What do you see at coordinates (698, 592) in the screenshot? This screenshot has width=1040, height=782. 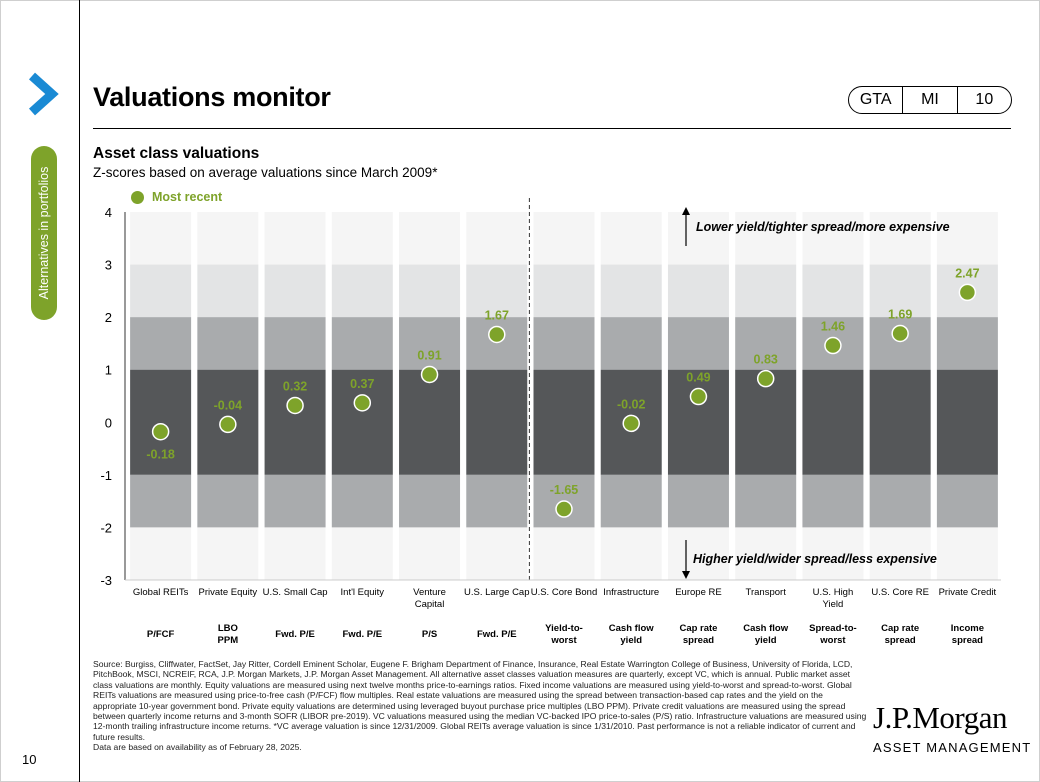 I see `category-label: Europe RE` at bounding box center [698, 592].